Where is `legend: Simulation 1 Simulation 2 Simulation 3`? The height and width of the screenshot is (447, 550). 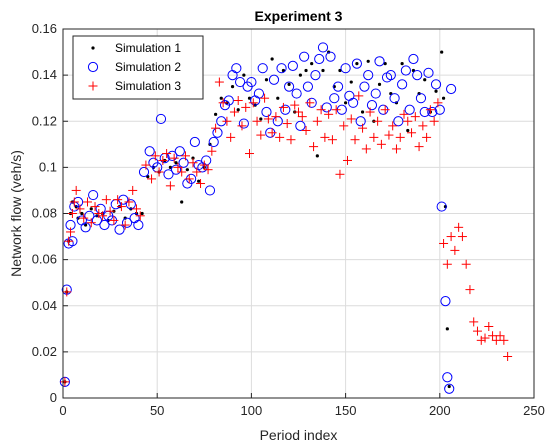
legend: Simulation 1 Simulation 2 Simulation 3 is located at coordinates (138, 67).